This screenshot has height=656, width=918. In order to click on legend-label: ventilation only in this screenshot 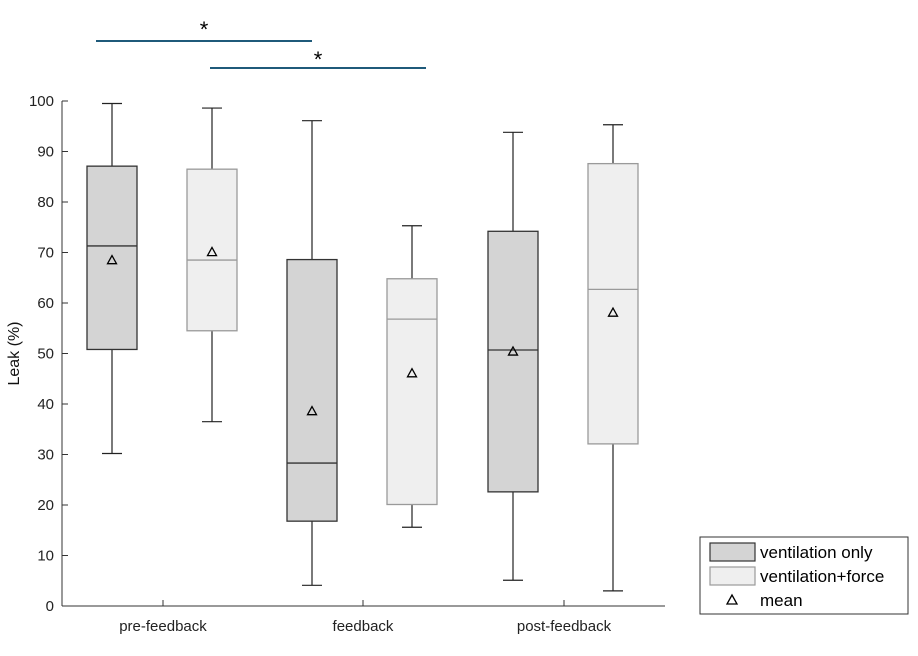, I will do `click(816, 552)`.